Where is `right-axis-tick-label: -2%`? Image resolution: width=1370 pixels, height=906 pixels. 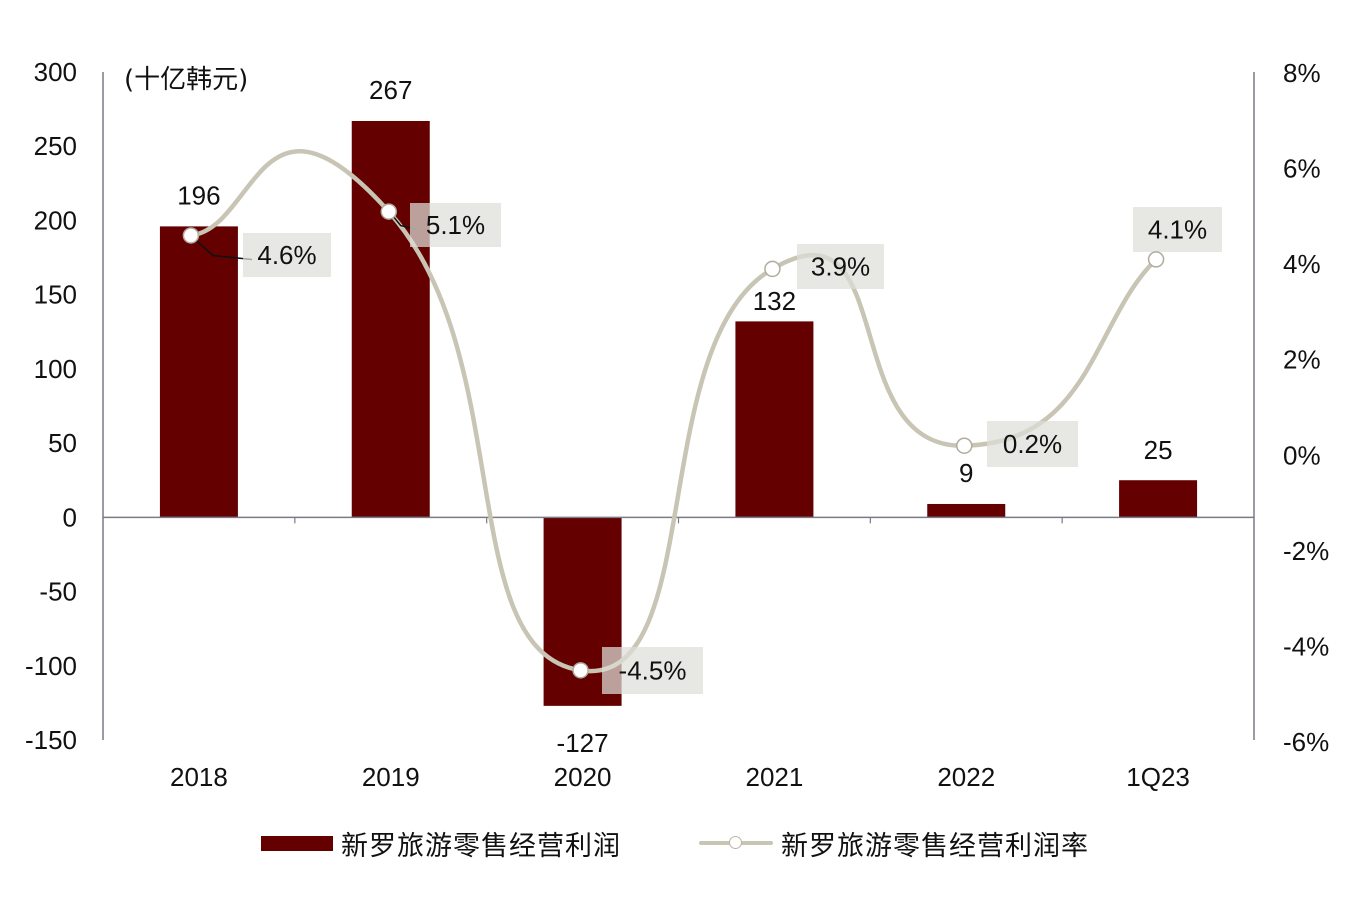 right-axis-tick-label: -2% is located at coordinates (1306, 551).